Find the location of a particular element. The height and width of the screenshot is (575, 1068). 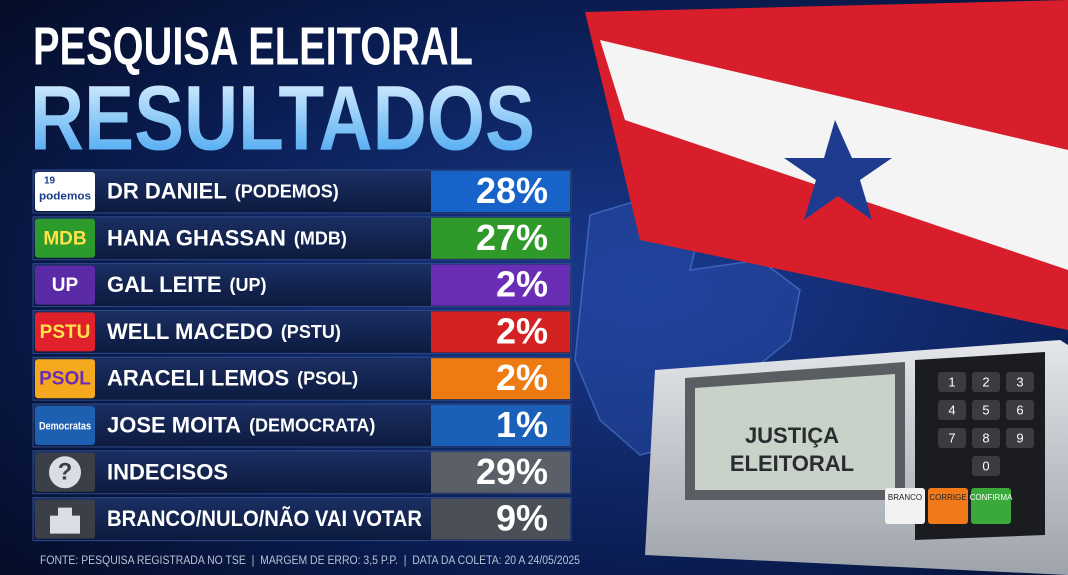

key-label: 7 is located at coordinates (951, 437).